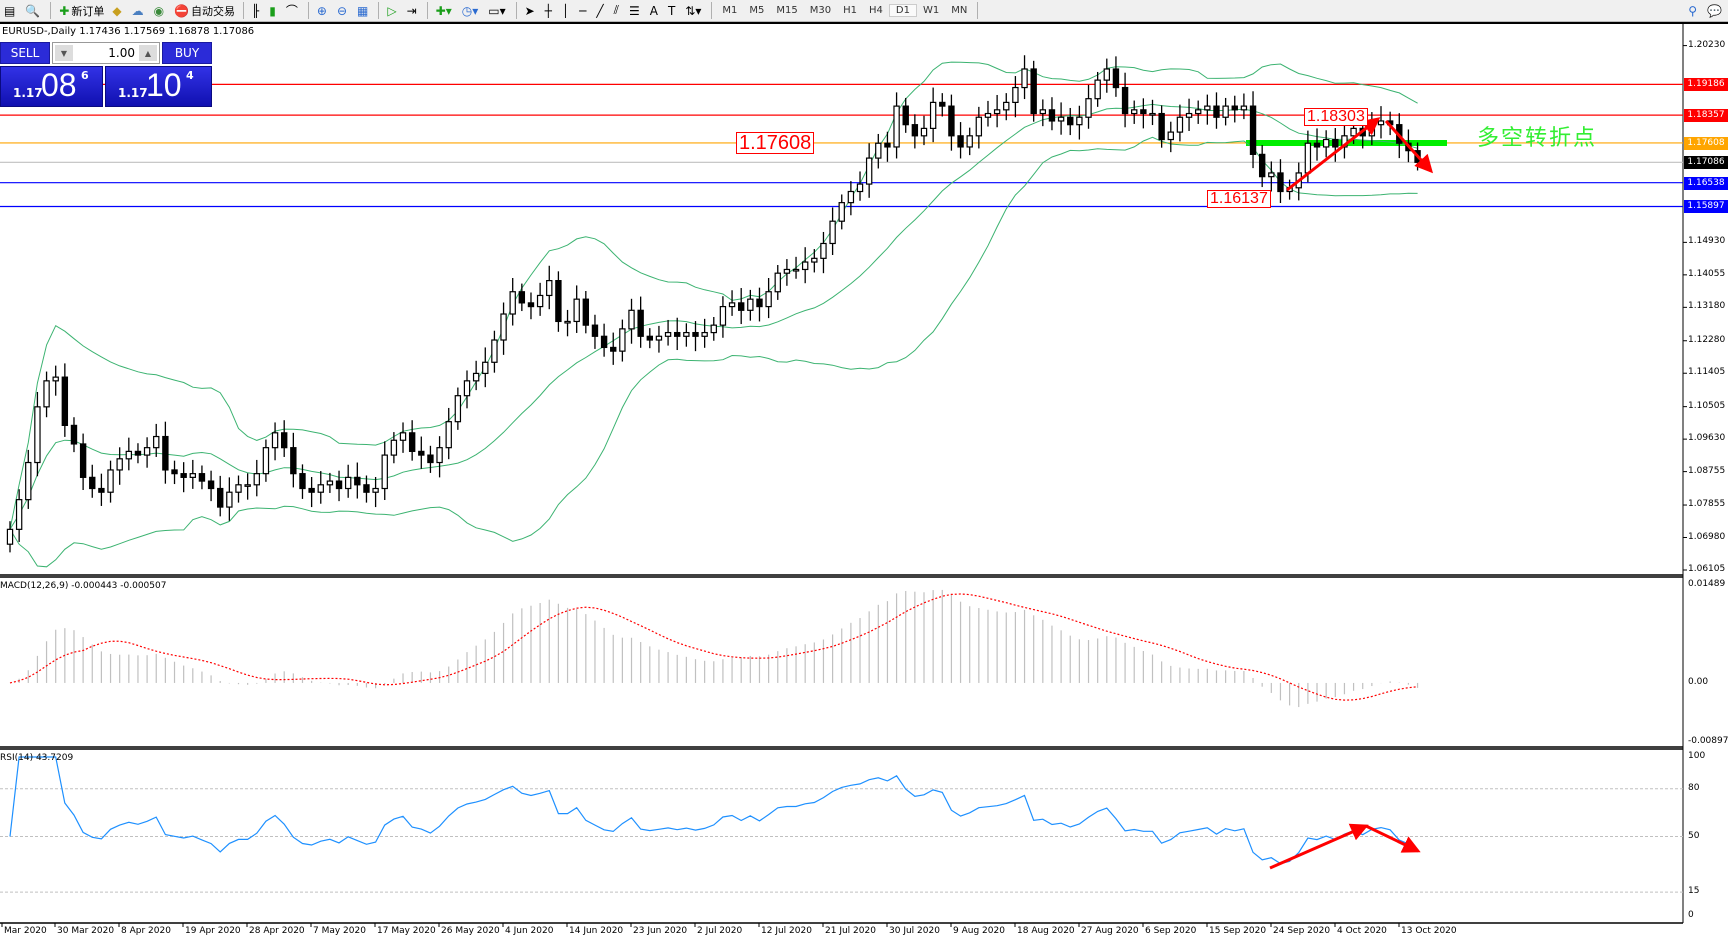 This screenshot has width=1728, height=948. Describe the element at coordinates (694, 10) in the screenshot. I see `arrows-button: ⇅▾` at that location.